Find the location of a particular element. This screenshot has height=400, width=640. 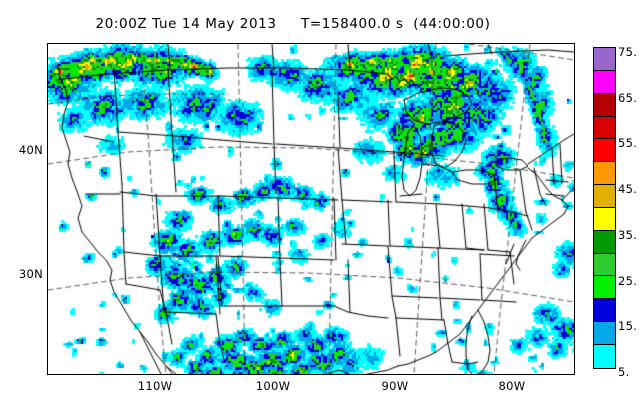

lon-label-80w: 80W is located at coordinates (512, 386).